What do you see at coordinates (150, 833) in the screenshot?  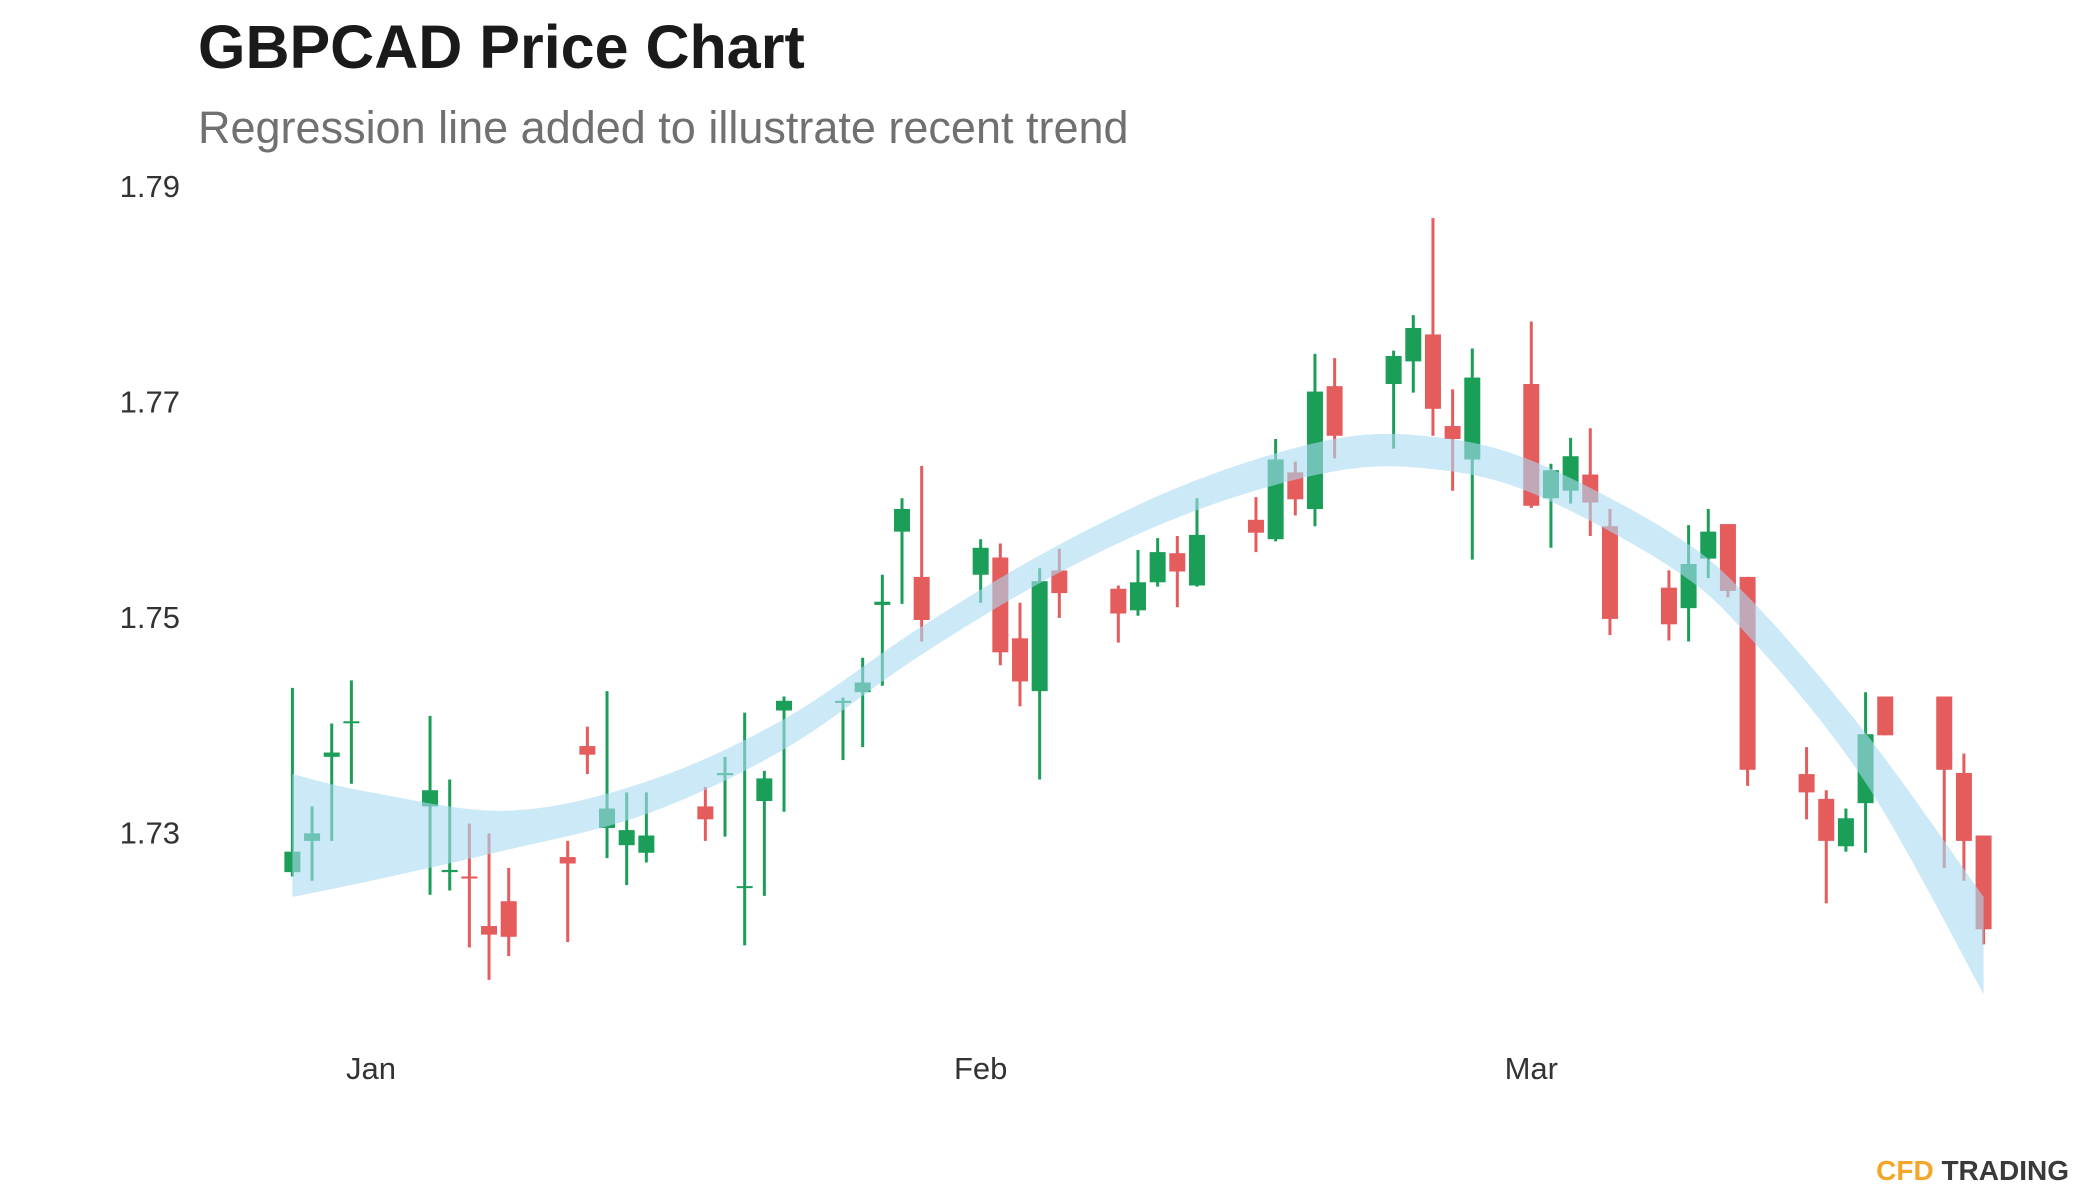 I see `y-tick-label: 1.73` at bounding box center [150, 833].